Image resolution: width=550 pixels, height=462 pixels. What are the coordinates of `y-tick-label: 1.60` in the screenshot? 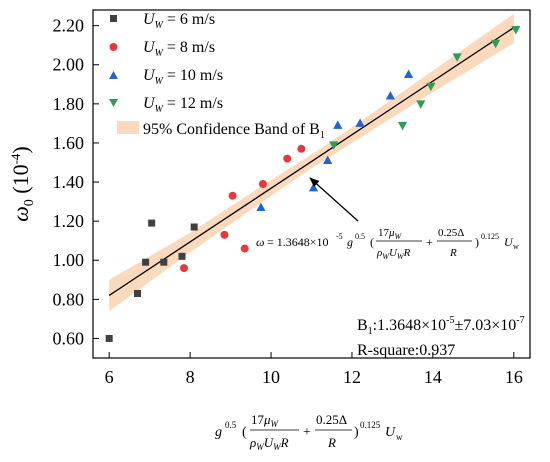 It's located at (69, 143).